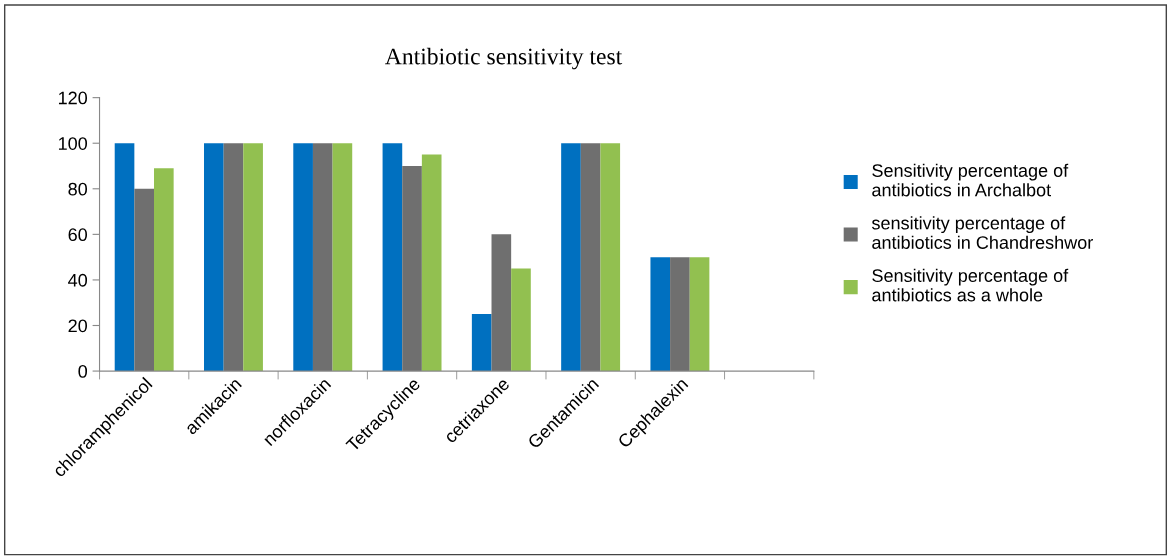 This screenshot has width=1171, height=558. What do you see at coordinates (982, 232) in the screenshot?
I see `legend-label: sensitivity percentage of antibiotics in Chandreshwor` at bounding box center [982, 232].